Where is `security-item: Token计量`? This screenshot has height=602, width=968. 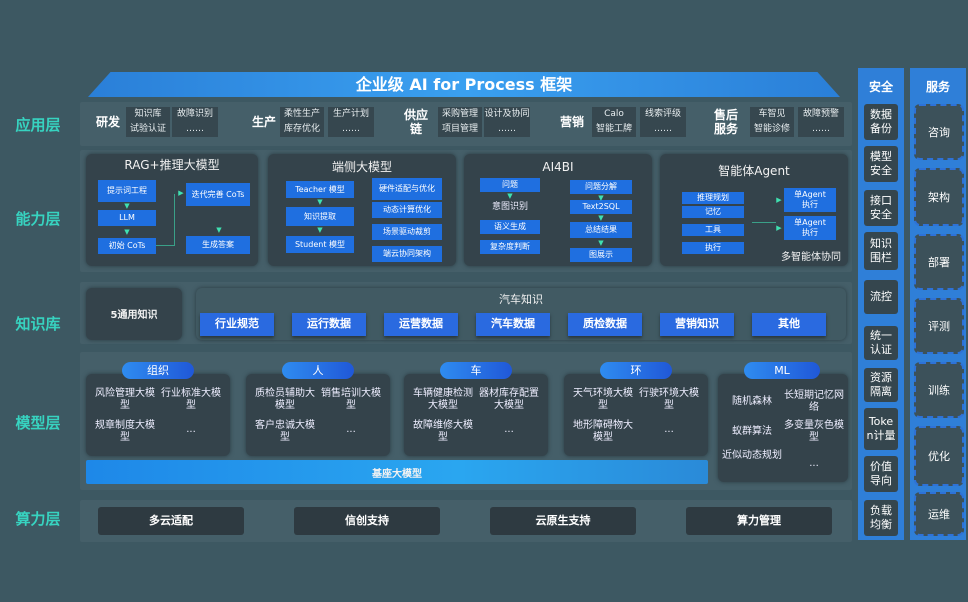
security-item: Token计量 is located at coordinates (881, 429).